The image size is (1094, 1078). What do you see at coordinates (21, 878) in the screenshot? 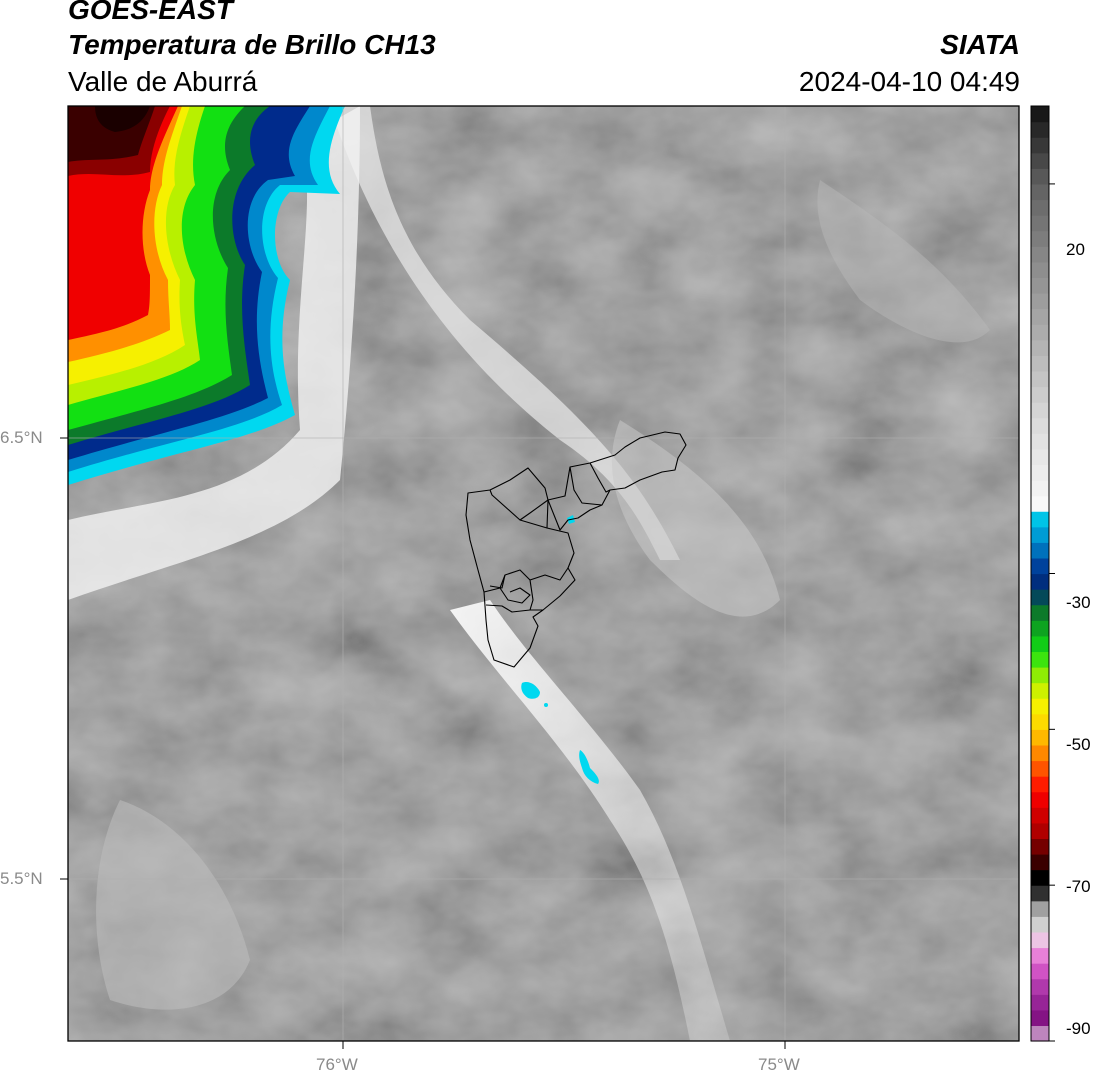
I see `lat-label-5.5: 5.5°N` at bounding box center [21, 878].